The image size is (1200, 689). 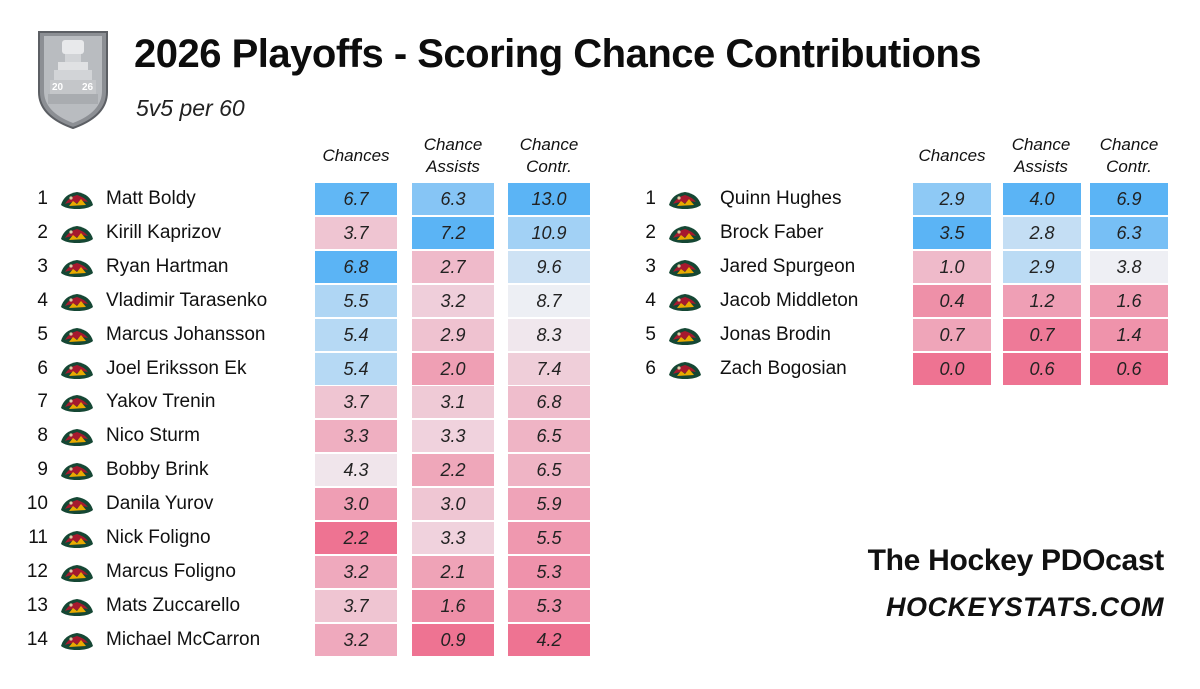 I want to click on page-subtitle: 5v5 per 60, so click(x=190, y=108).